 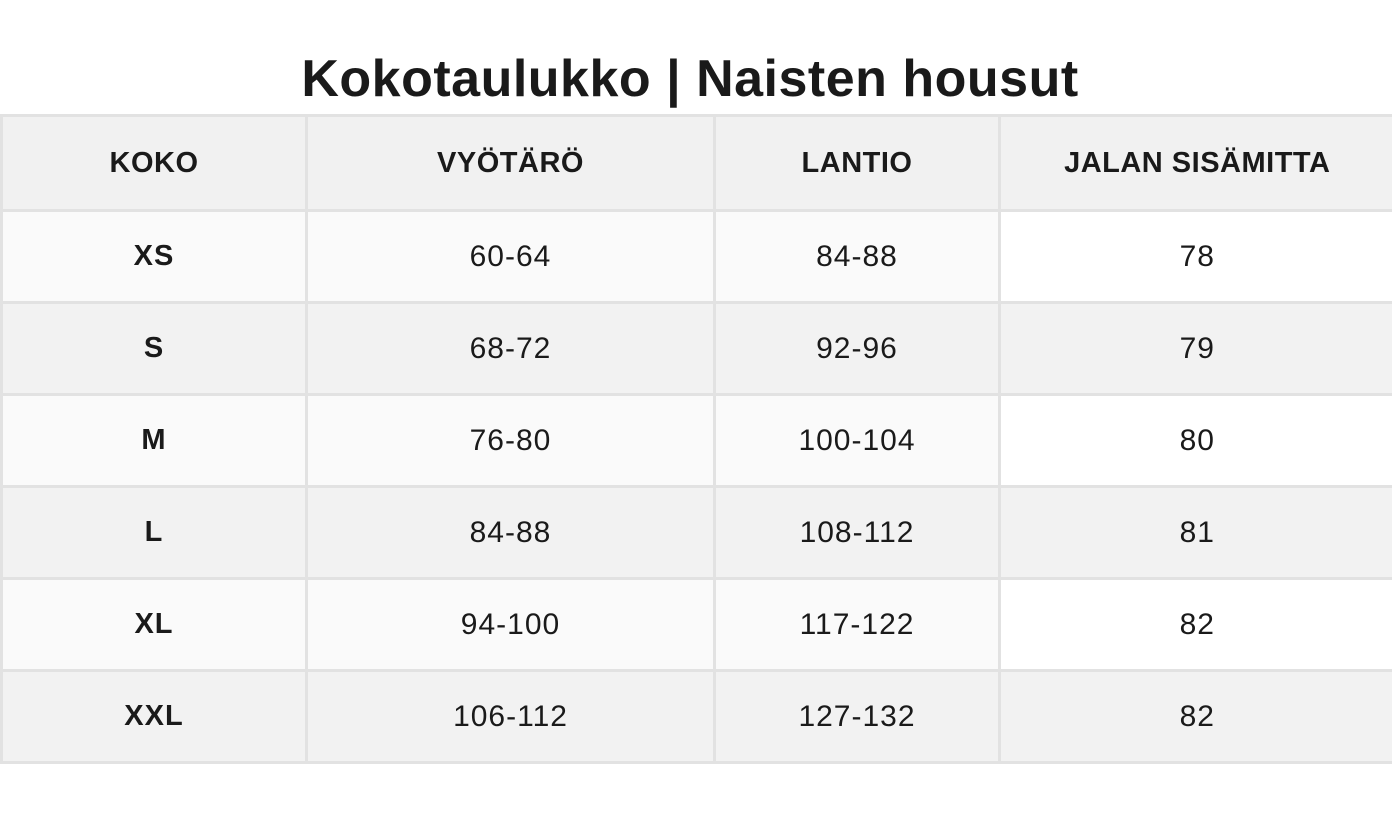 I want to click on waist-cell: 76-80, so click(x=510, y=440).